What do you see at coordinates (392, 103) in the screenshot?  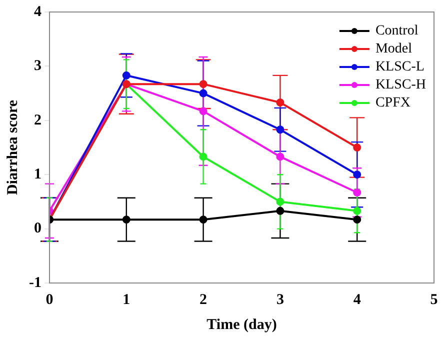 I see `legend-label: CPFX` at bounding box center [392, 103].